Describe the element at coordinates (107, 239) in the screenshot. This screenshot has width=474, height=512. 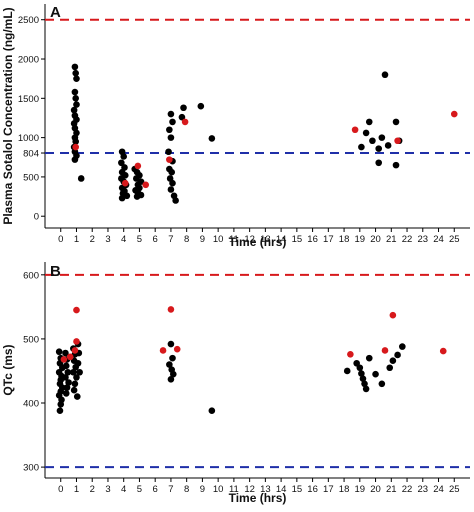
I see `panel-a-x-tick-label: 3` at that location.